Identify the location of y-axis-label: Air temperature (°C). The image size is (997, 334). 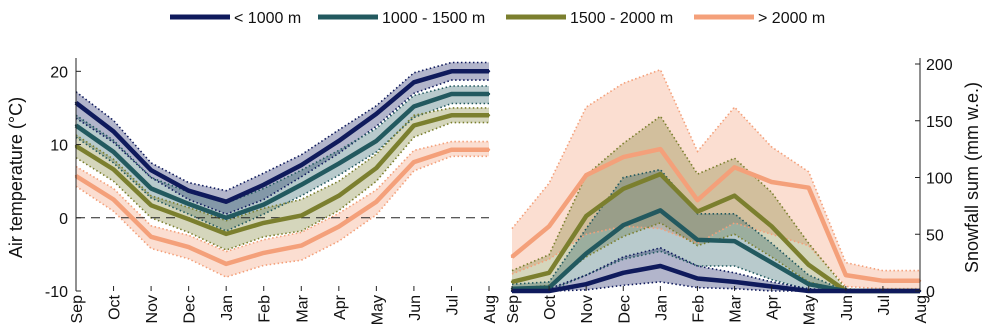
(16, 177).